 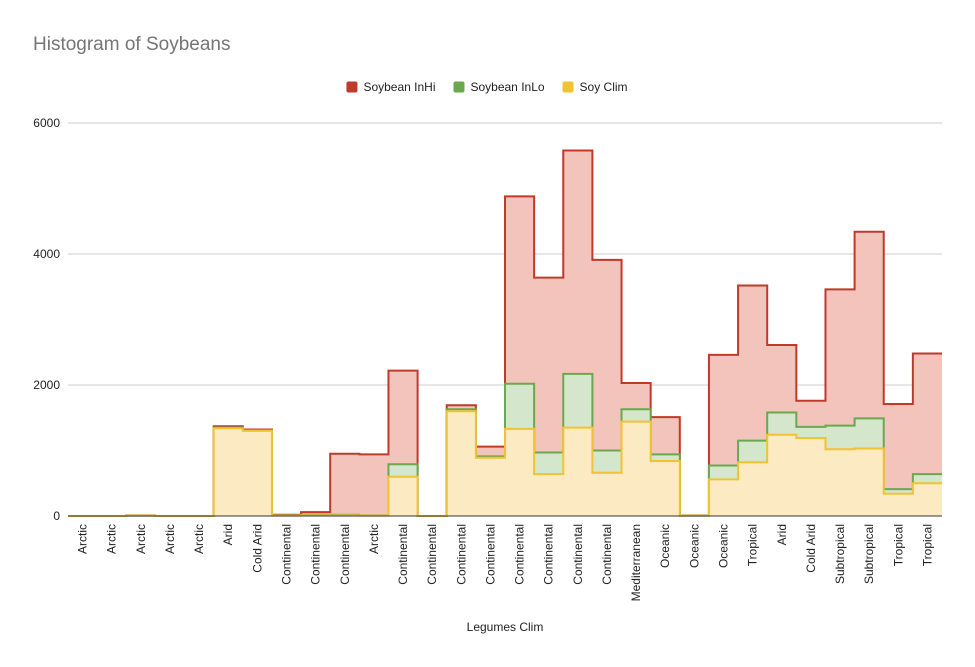 I want to click on y-tick-label-3: 6000, so click(x=46, y=123).